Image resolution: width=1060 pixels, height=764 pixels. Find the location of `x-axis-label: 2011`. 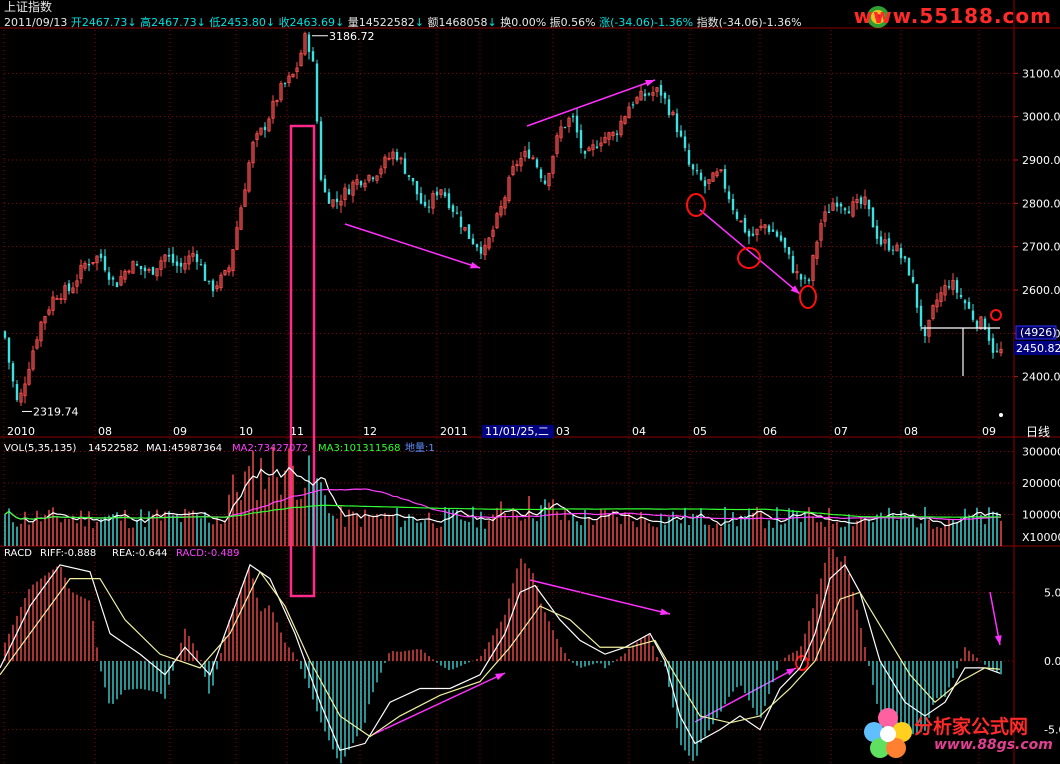

x-axis-label: 2011 is located at coordinates (454, 431).